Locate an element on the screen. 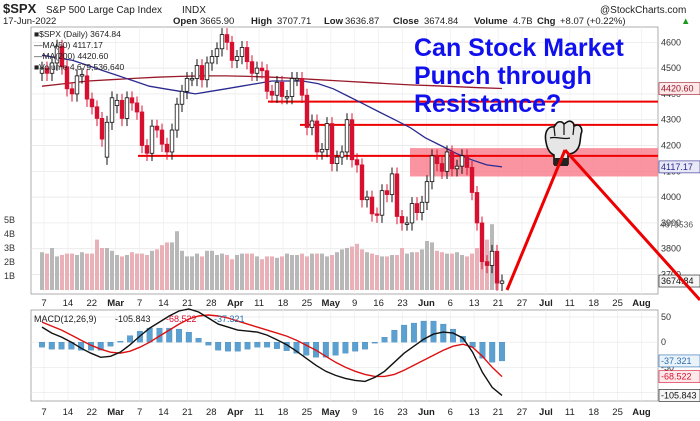  x-tick-label: 11 is located at coordinates (570, 303).